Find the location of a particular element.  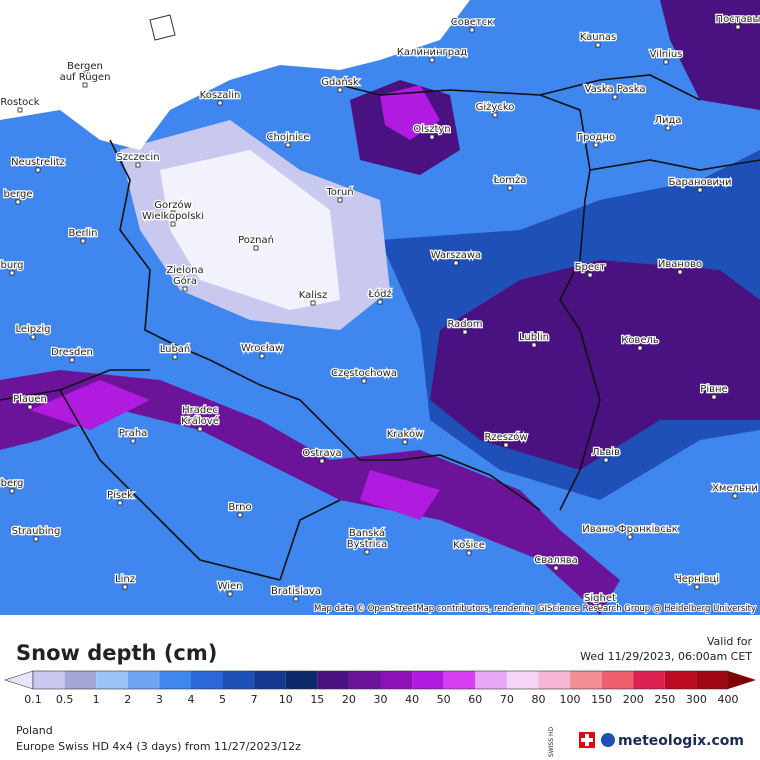

city-label: Berlin is located at coordinates (82, 233).